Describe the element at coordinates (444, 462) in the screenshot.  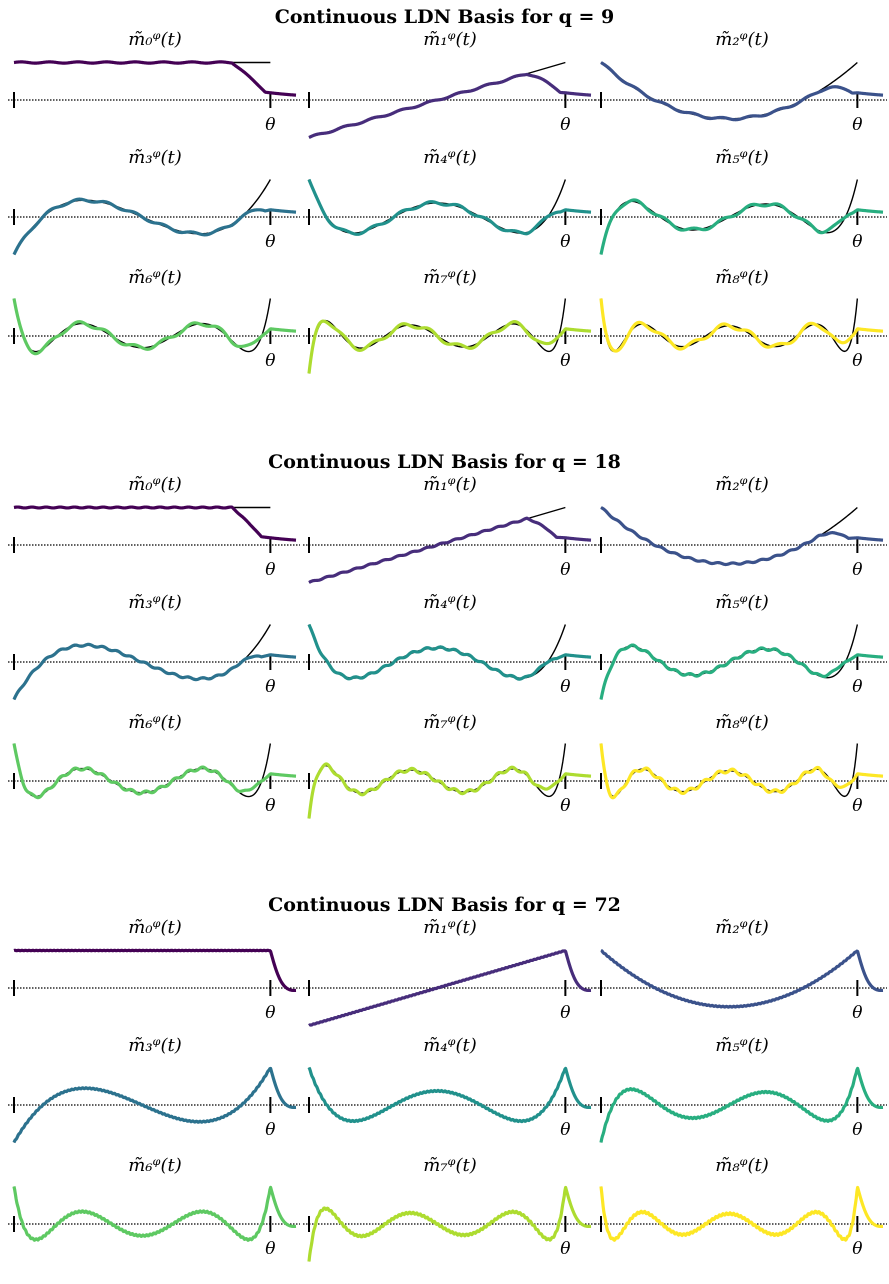
I see `block-title: Continuous LDN Basis for q = 18` at that location.